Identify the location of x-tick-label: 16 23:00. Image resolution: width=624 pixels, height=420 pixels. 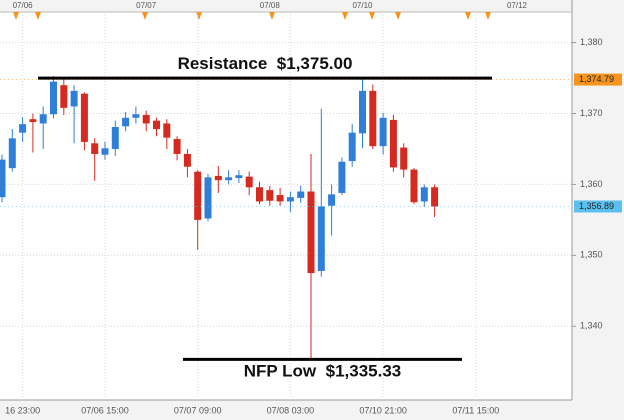
(22, 410).